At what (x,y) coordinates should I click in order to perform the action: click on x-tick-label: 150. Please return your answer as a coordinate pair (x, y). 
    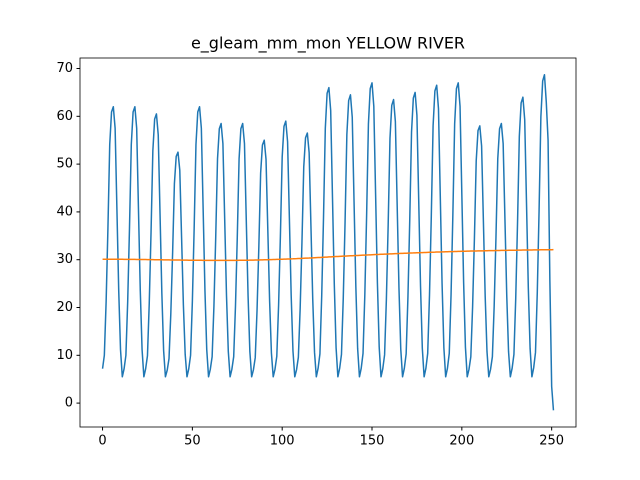
    Looking at the image, I should click on (372, 441).